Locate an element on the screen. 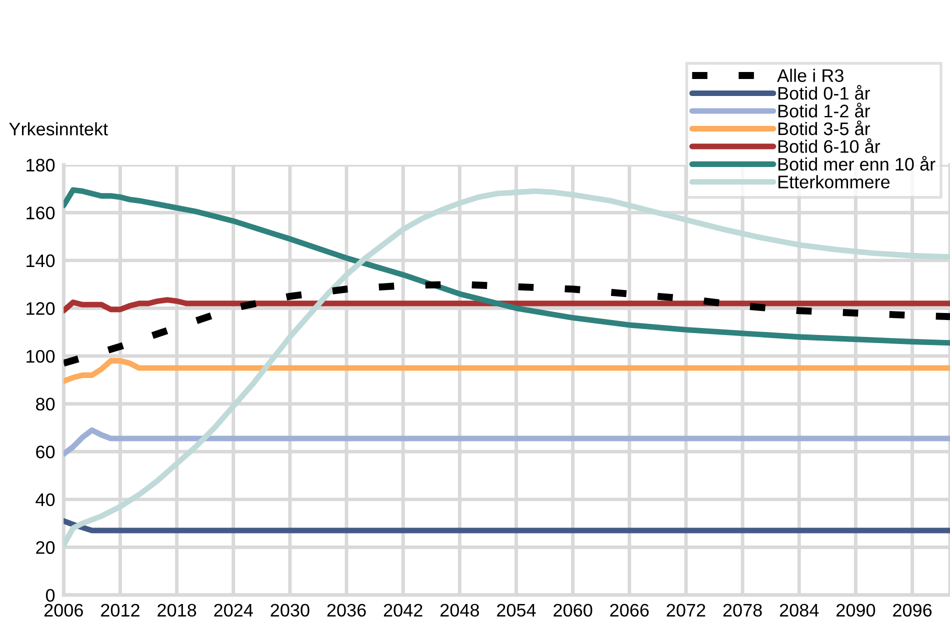 The image size is (950, 628). x-tick-label: 2048 is located at coordinates (459, 610).